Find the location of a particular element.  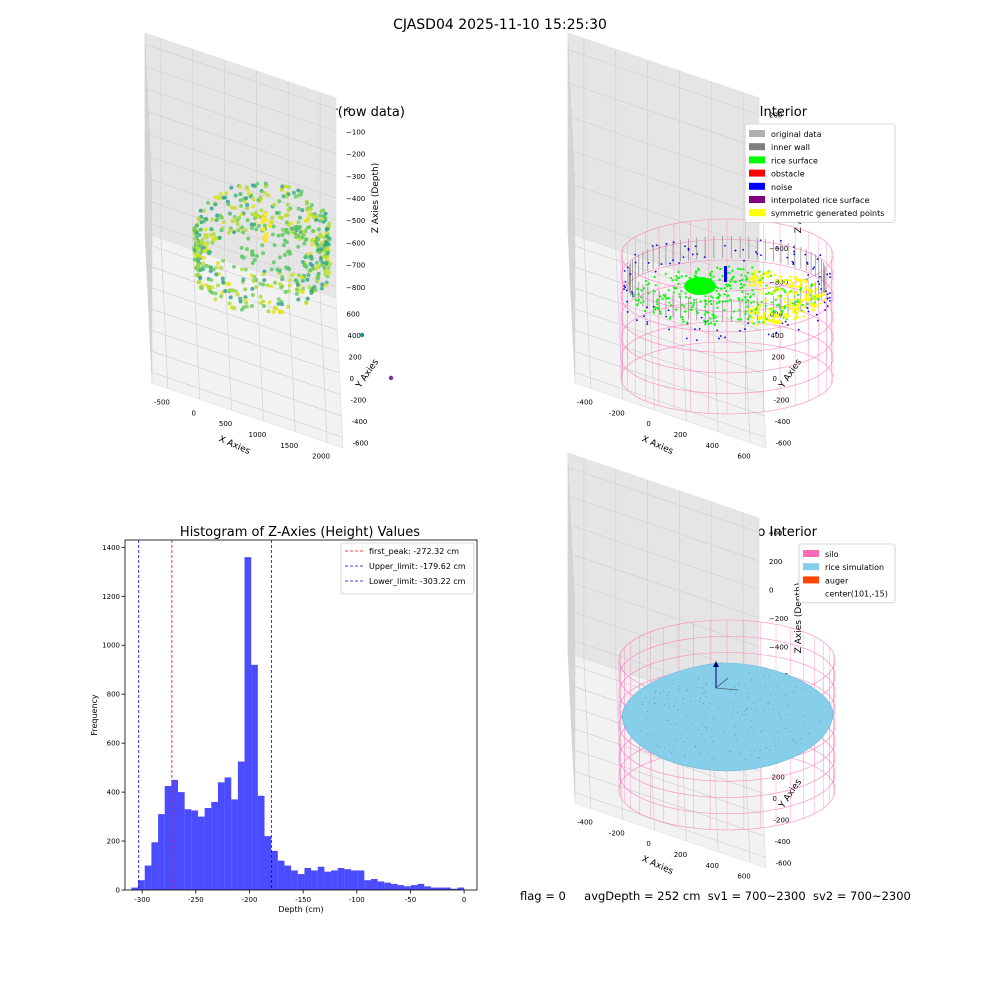

sim-grid-y is located at coordinates (669, 803).